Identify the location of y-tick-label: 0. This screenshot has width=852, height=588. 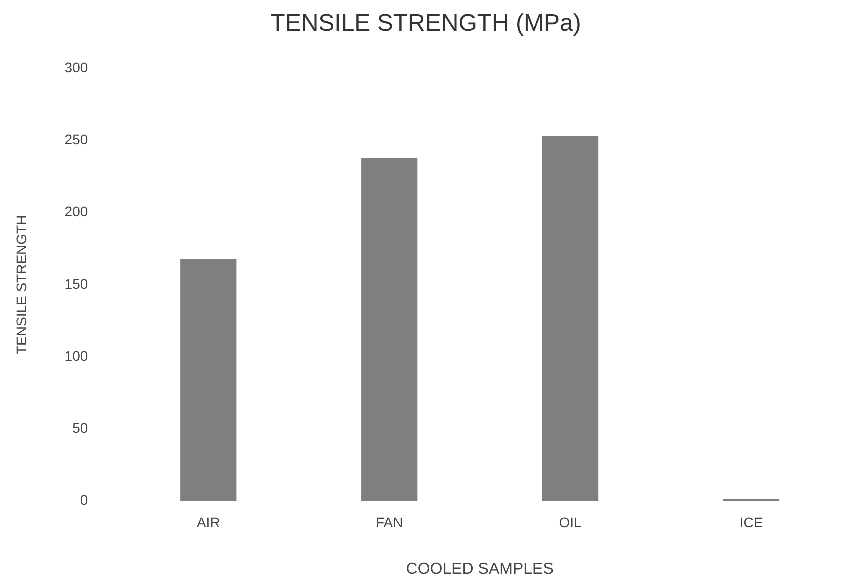
(84, 500).